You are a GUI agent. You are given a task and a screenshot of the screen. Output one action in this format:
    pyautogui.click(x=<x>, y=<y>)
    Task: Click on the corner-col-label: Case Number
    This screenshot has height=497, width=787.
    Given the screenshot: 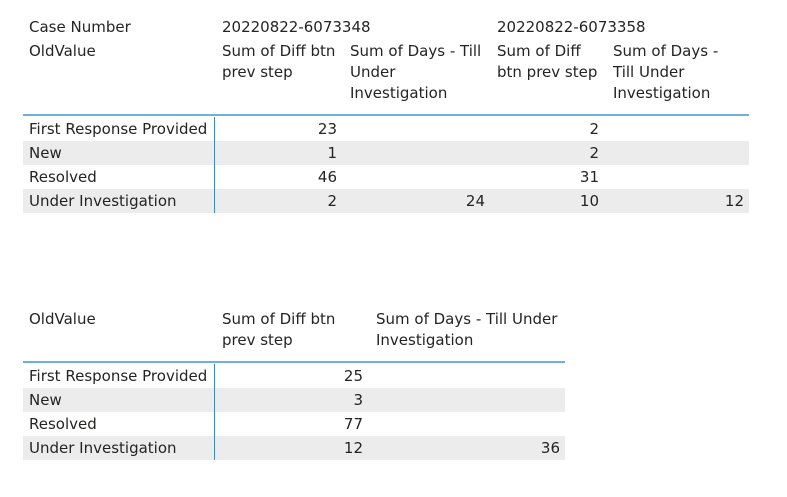 What is the action you would take?
    pyautogui.click(x=80, y=27)
    